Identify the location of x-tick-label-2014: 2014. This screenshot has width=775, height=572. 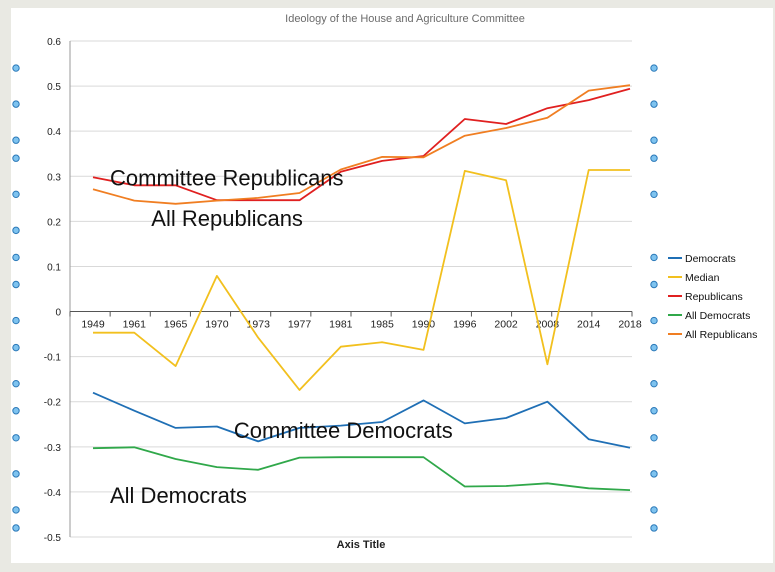
(589, 325).